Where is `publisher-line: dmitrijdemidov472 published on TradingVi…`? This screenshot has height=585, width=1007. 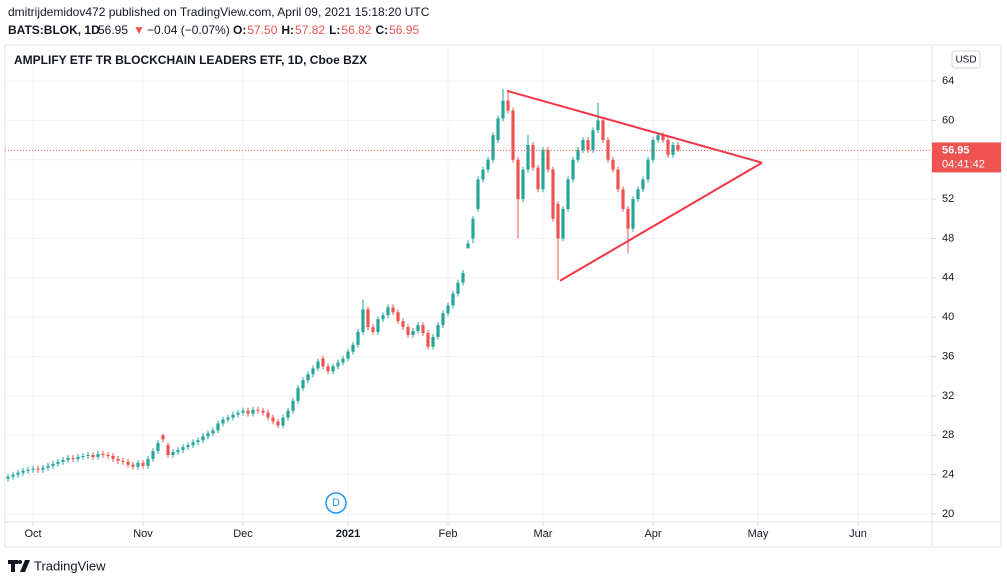 publisher-line: dmitrijdemidov472 published on TradingVi… is located at coordinates (219, 12).